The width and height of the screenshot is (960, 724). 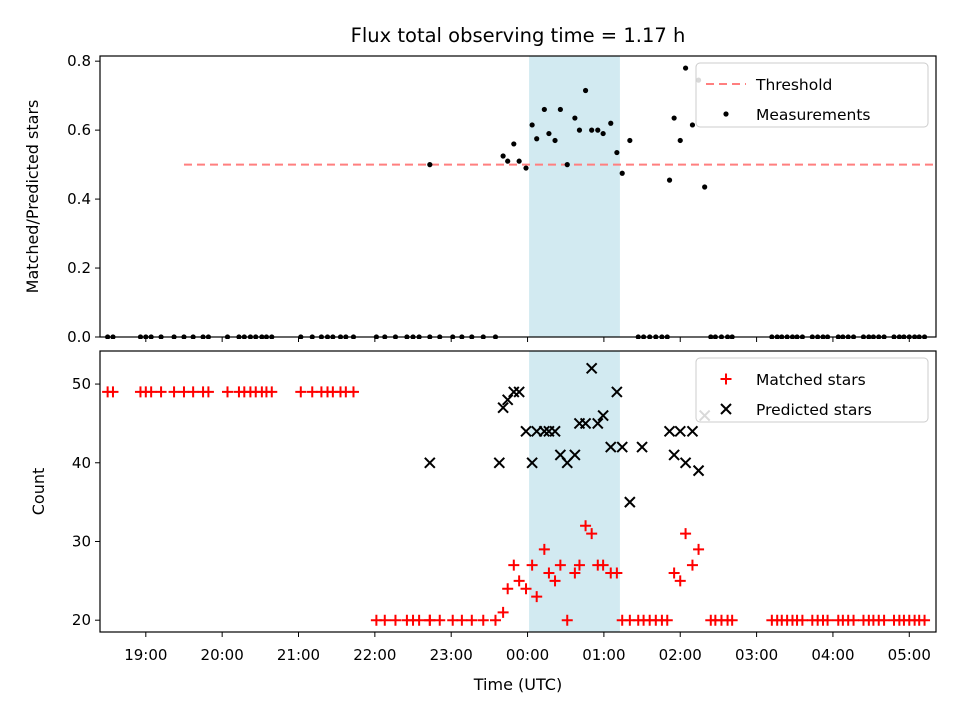 I want to click on x-tick-label: 05:00, so click(x=909, y=655).